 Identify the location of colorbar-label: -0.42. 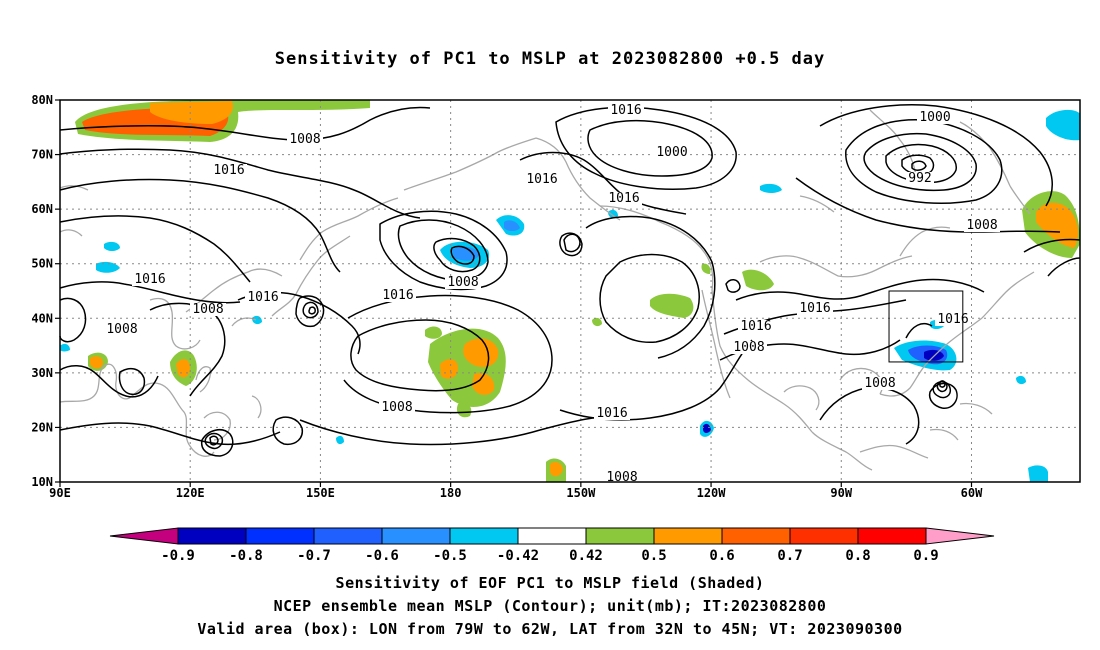
(518, 556).